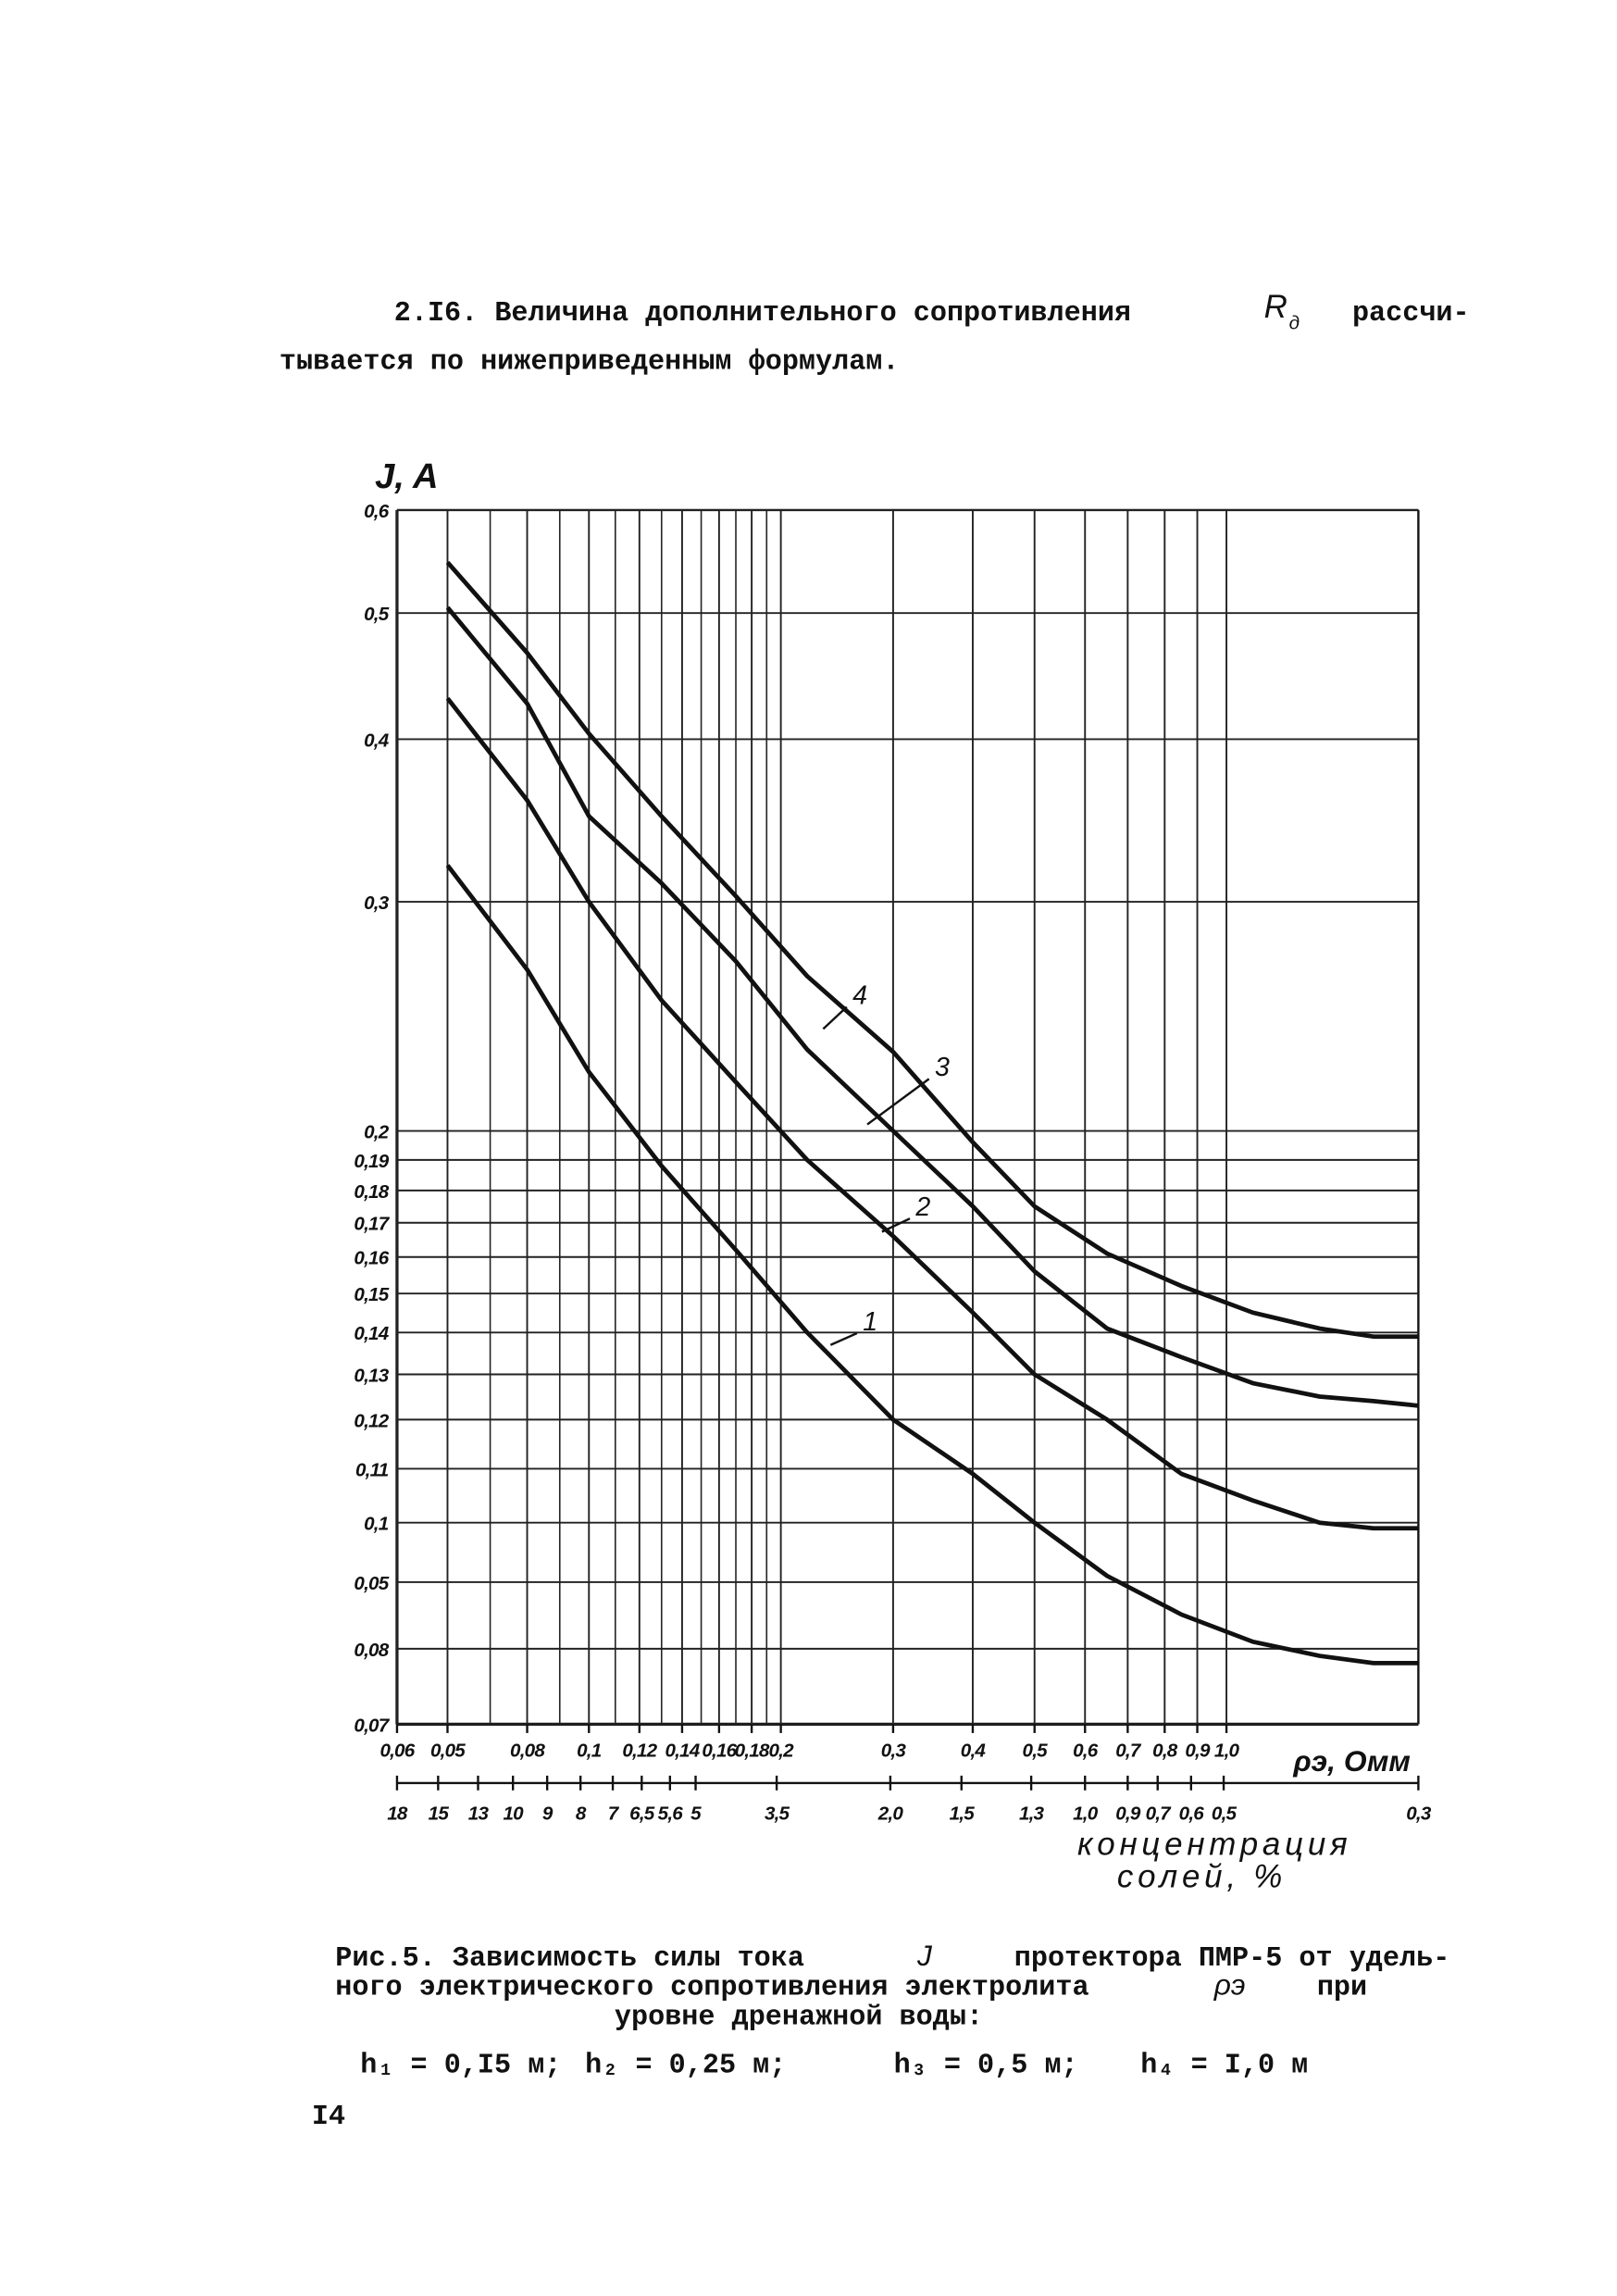 The image size is (1617, 2296). I want to click on x2-tick-label: 18, so click(397, 1814).